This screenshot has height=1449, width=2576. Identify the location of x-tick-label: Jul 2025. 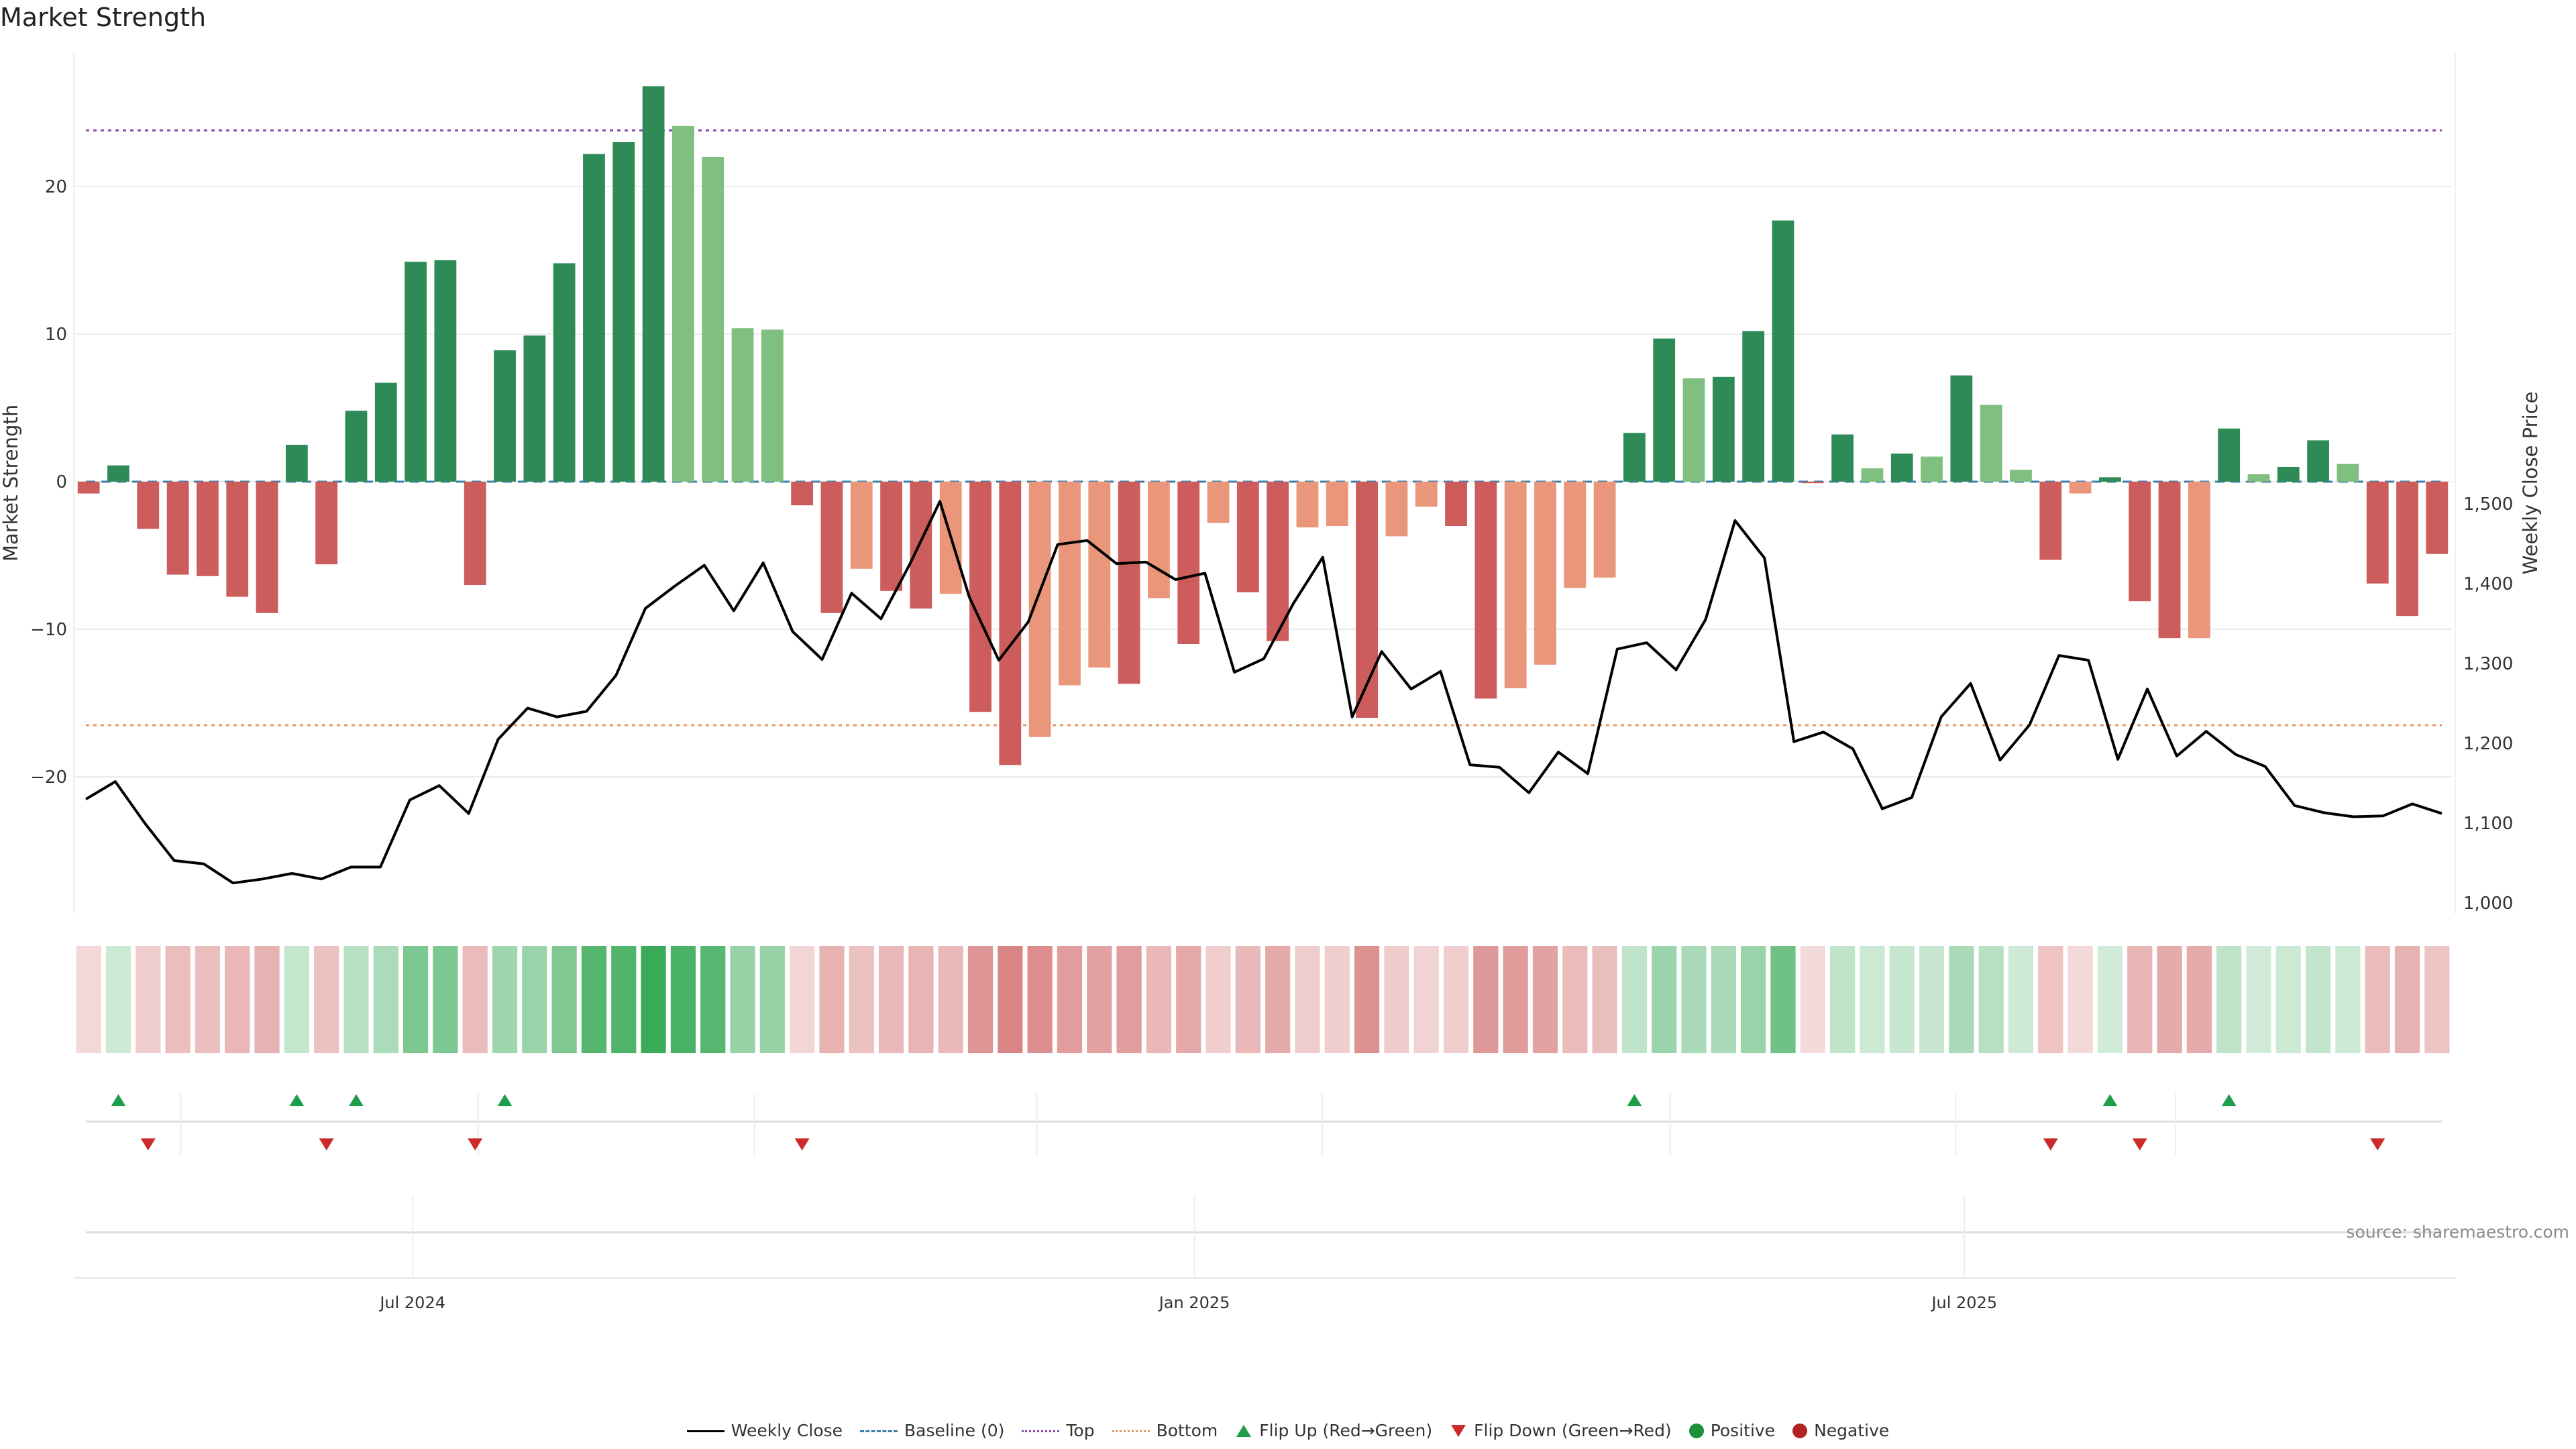
(1963, 1302).